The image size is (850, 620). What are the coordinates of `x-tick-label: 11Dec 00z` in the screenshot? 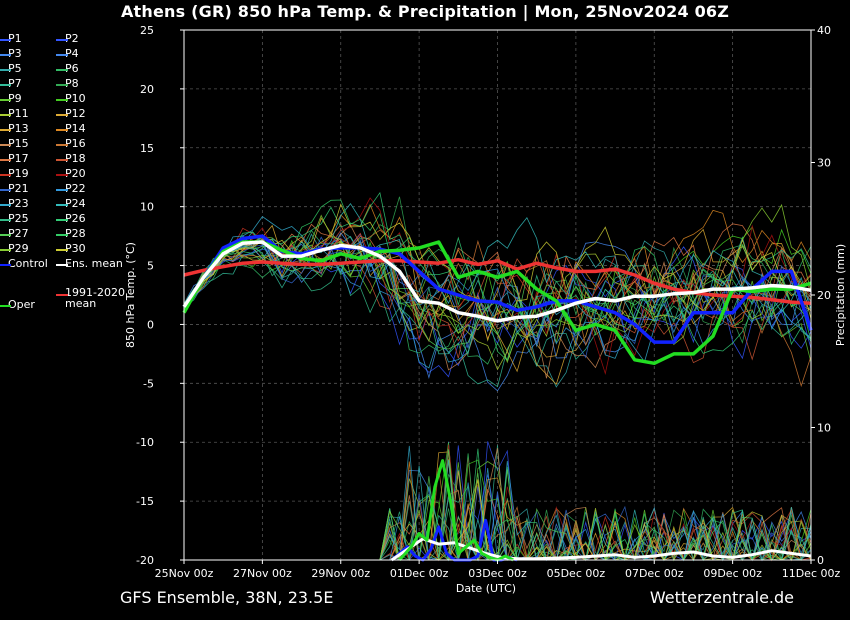 It's located at (811, 573).